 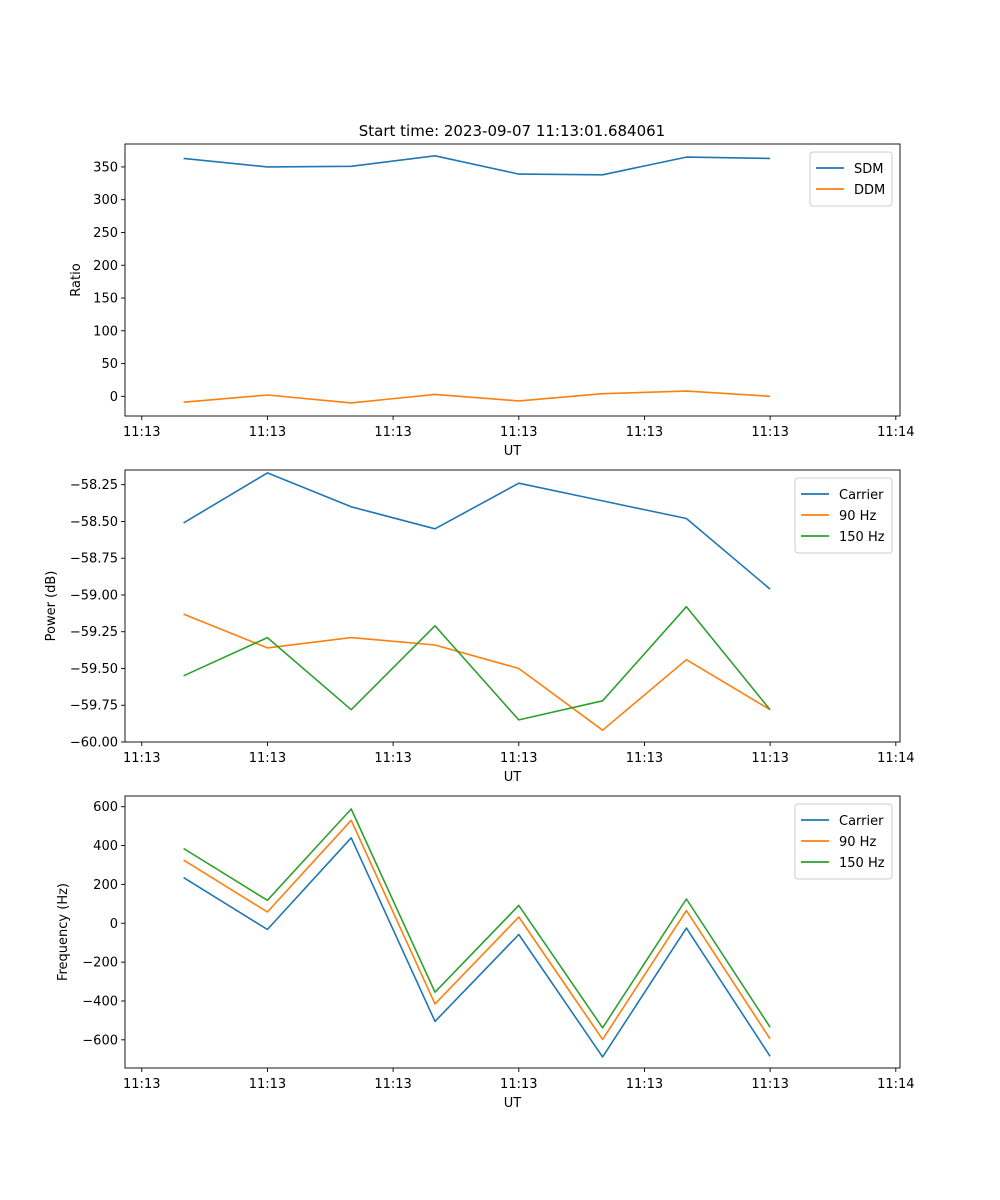 What do you see at coordinates (862, 537) in the screenshot?
I see `power-legend-label: 150 Hz` at bounding box center [862, 537].